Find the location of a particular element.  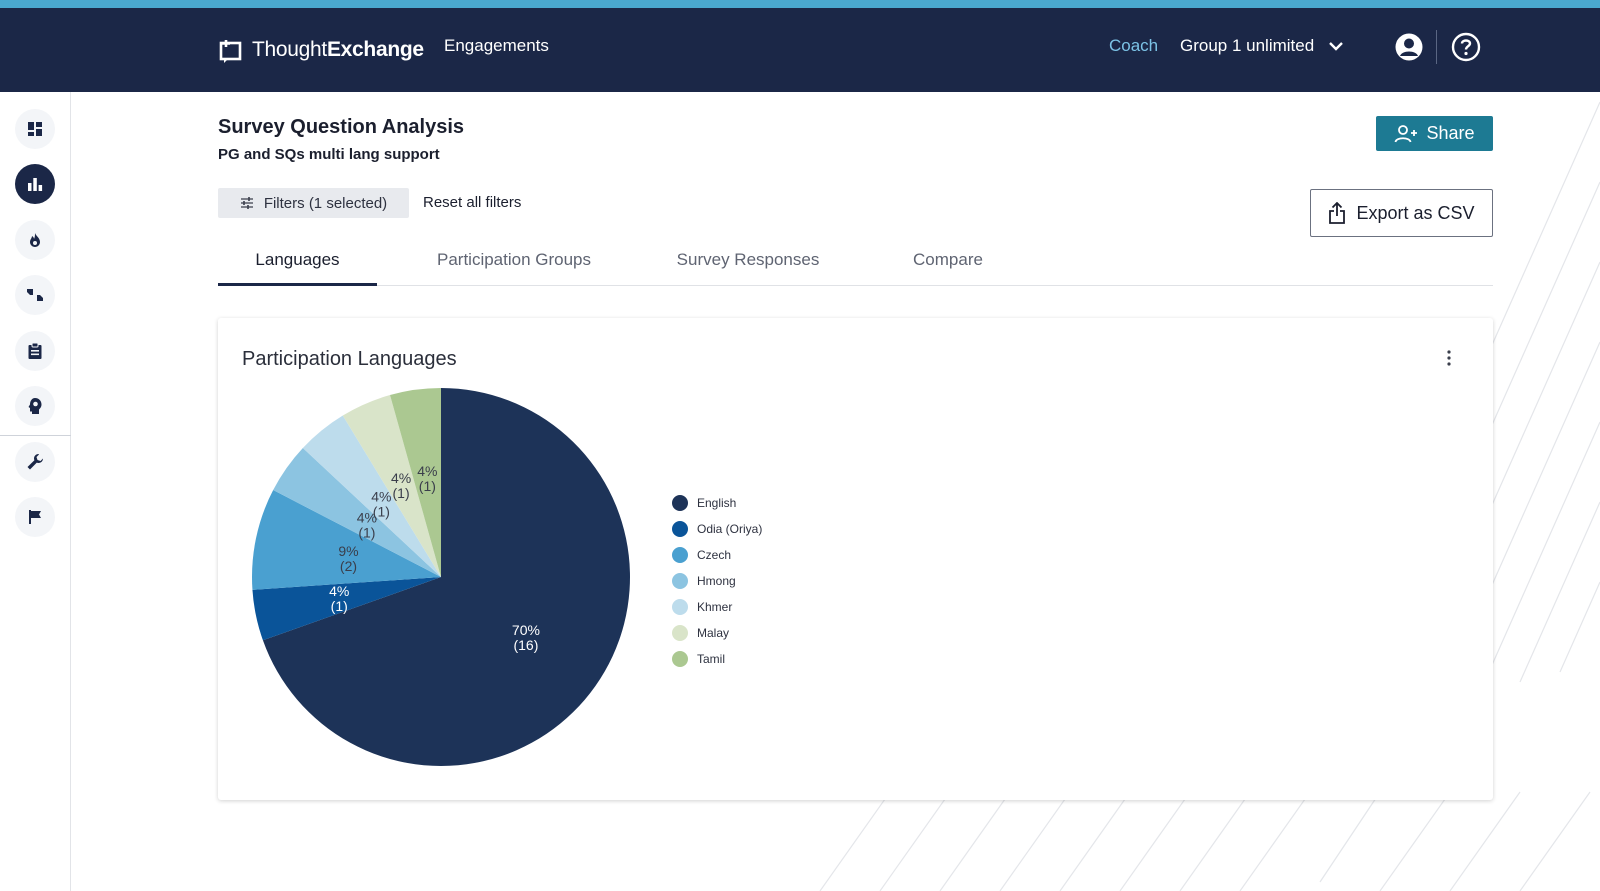

legend-item: Czech is located at coordinates (717, 555).